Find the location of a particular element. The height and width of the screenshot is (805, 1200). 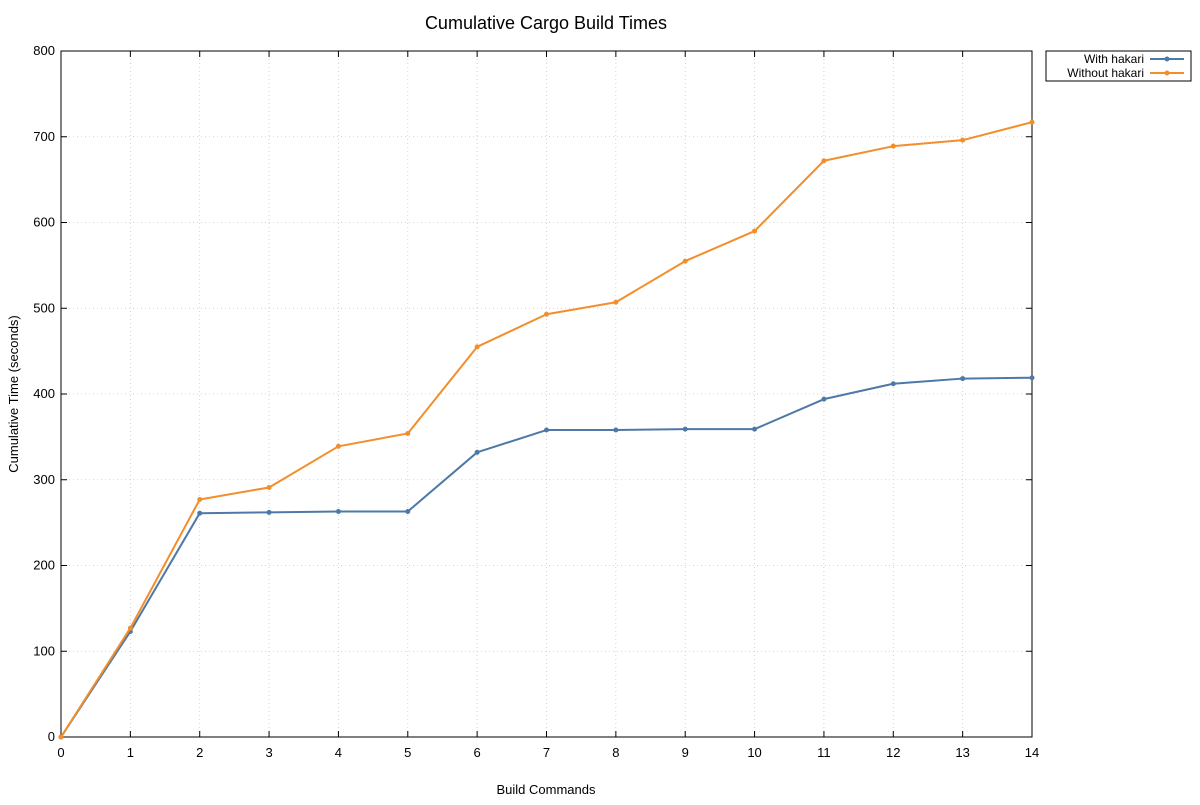

x-tick-label: 0 is located at coordinates (60, 752).